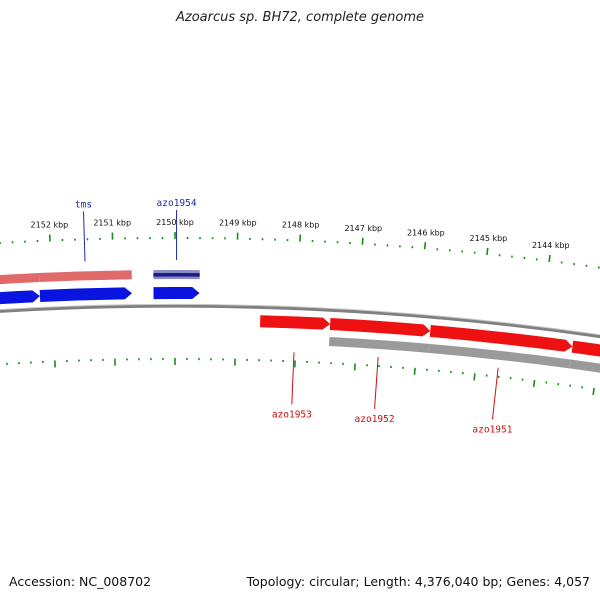  What do you see at coordinates (50, 225) in the screenshot?
I see `scale-label: 2152 kbp` at bounding box center [50, 225].